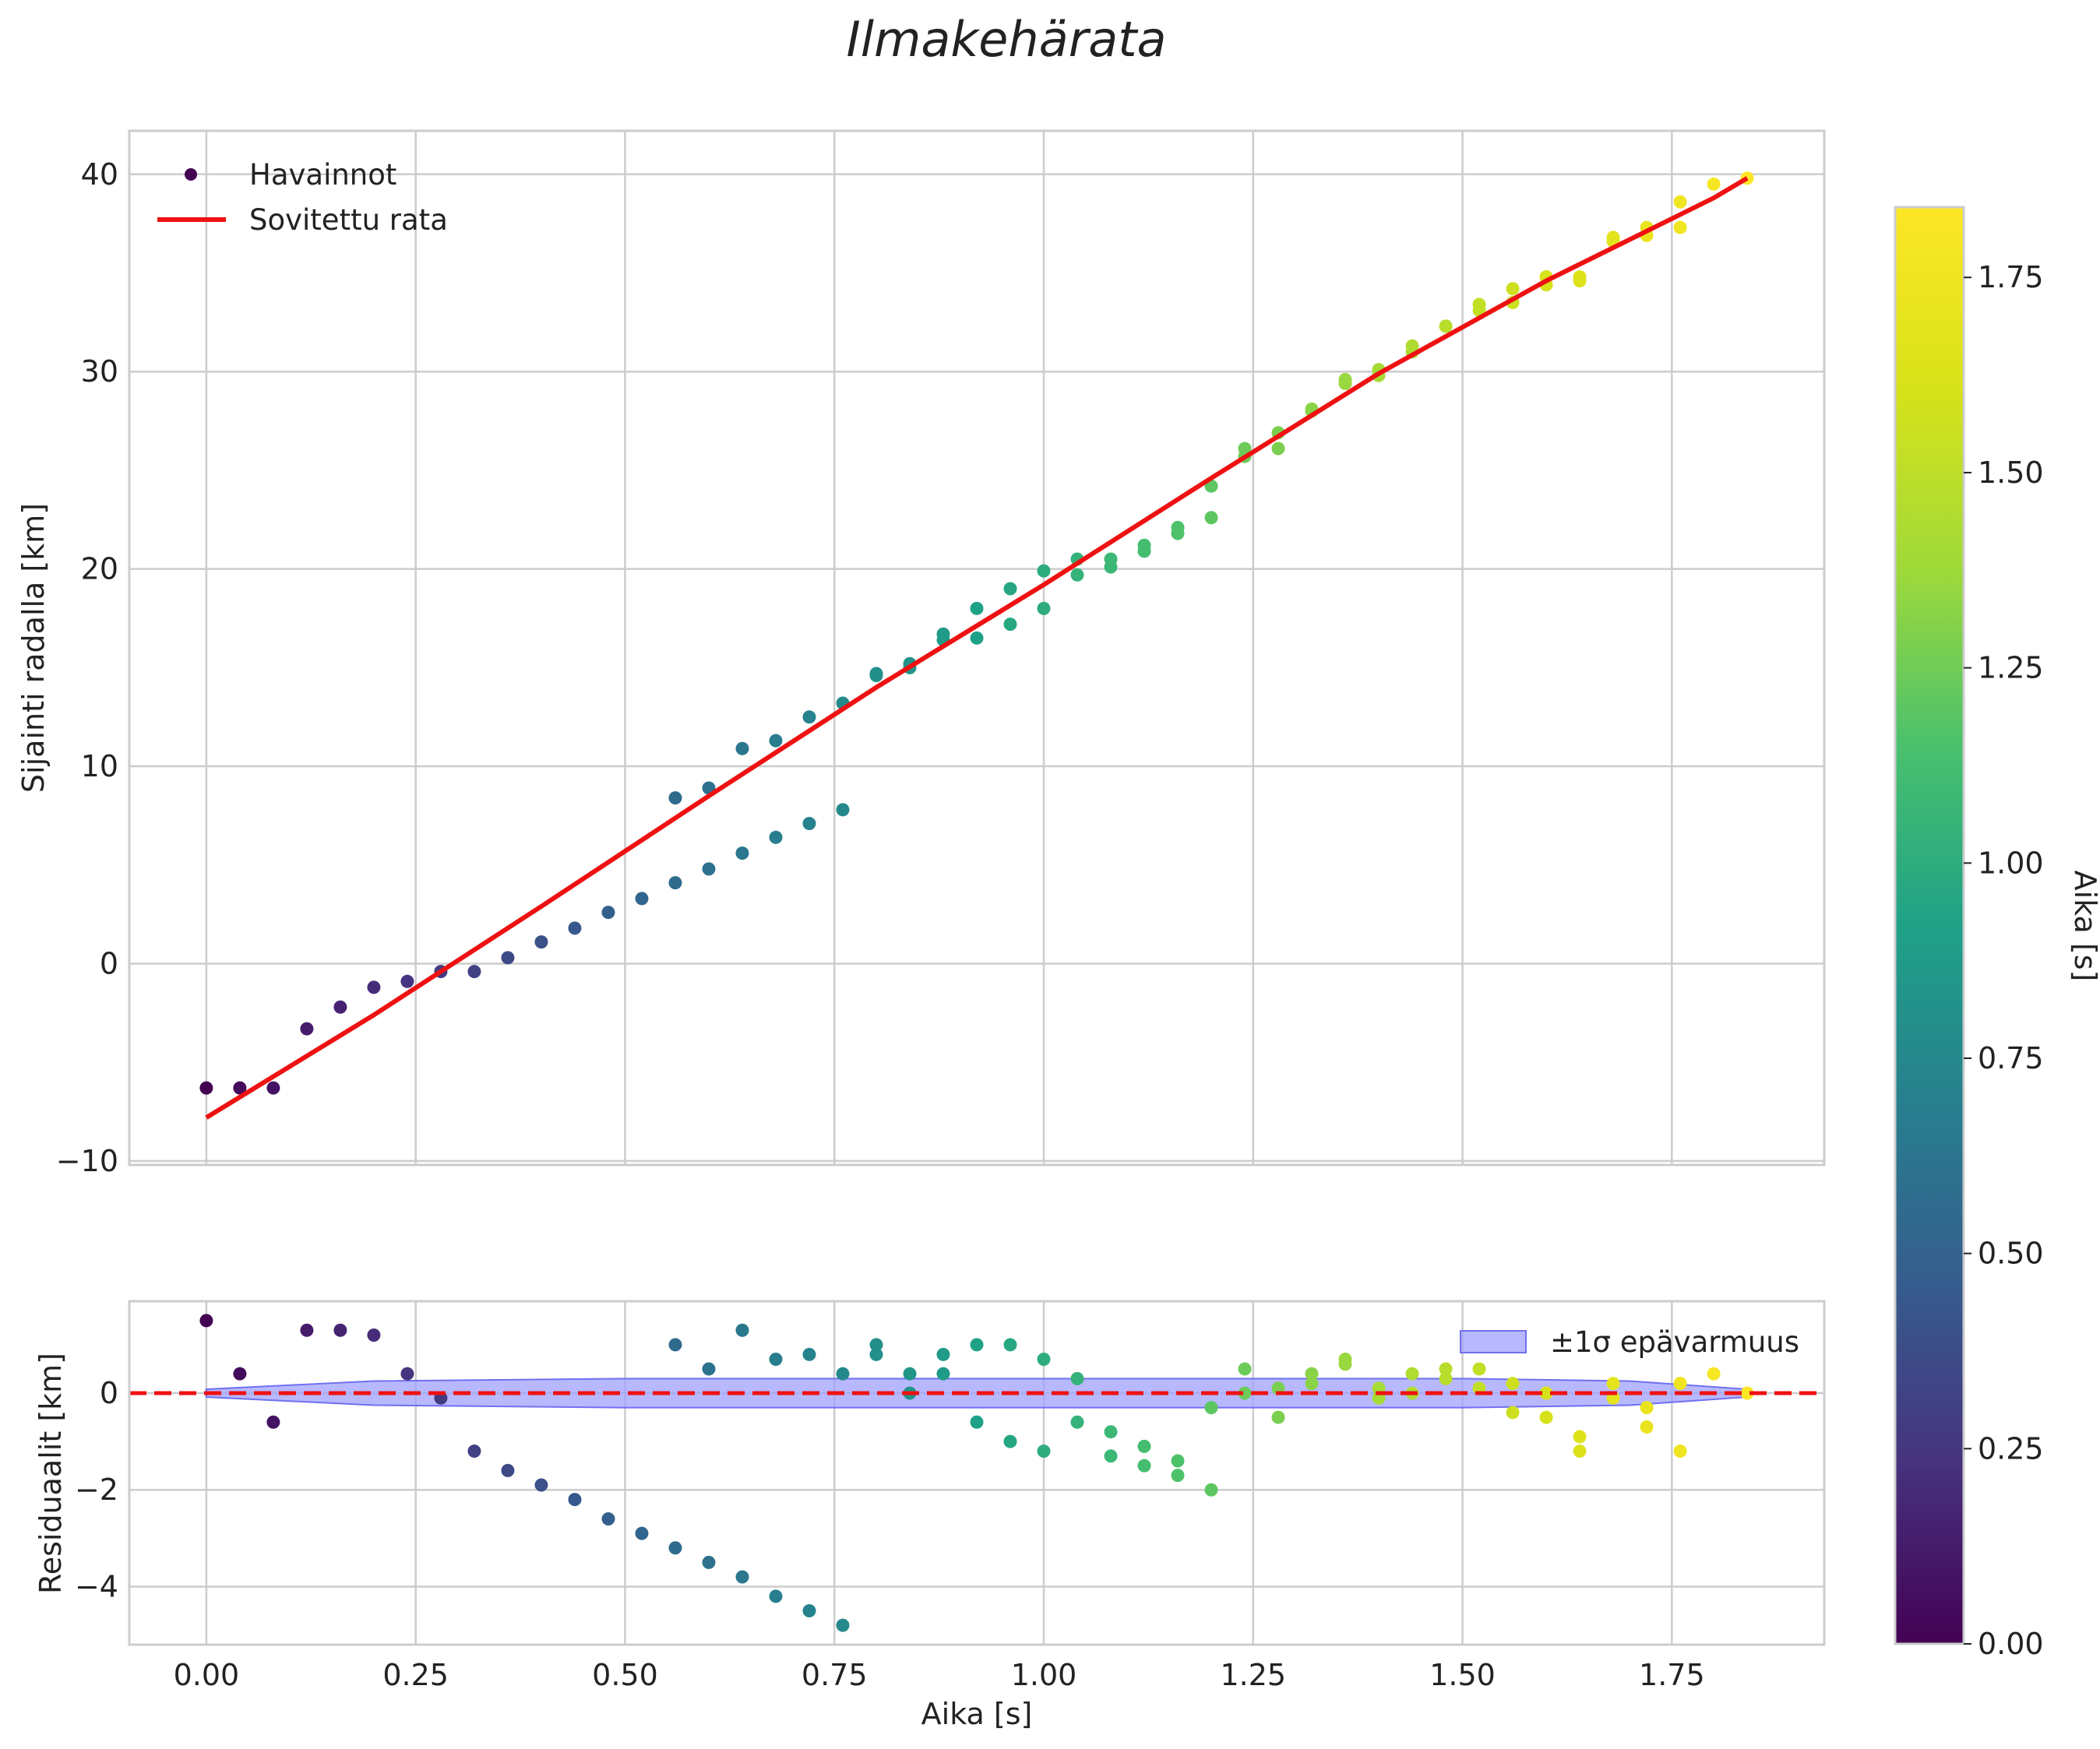 This screenshot has width=2100, height=1749. What do you see at coordinates (99, 174) in the screenshot?
I see `trajectory-y-tick-label: 40` at bounding box center [99, 174].